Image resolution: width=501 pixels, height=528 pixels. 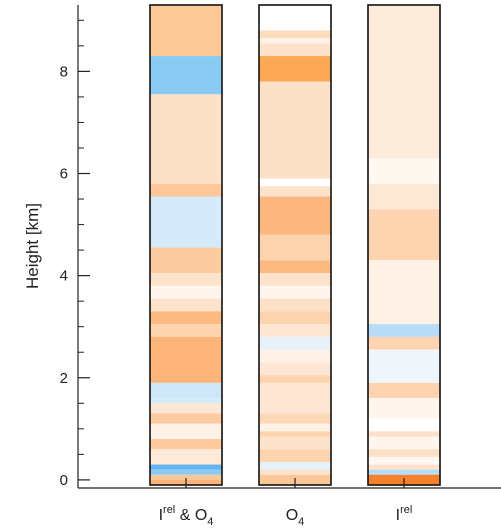 I want to click on y-tick-label: 6, so click(x=64, y=174).